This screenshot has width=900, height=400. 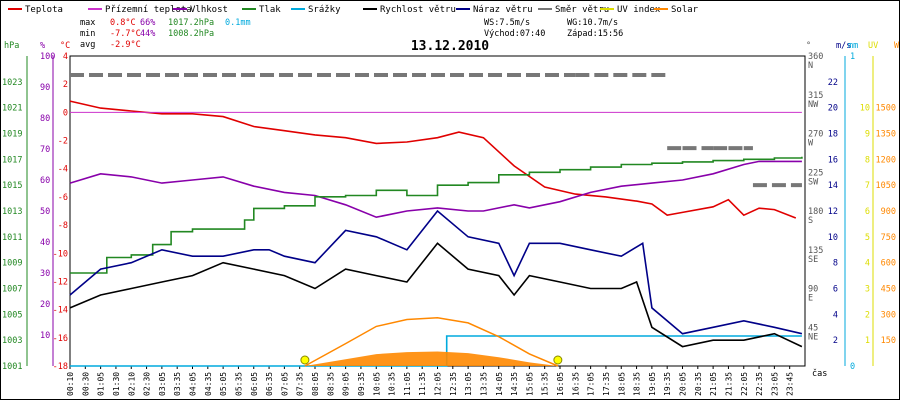 What do you see at coordinates (300, 384) in the screenshot?
I see `x-tick-label: 07:35` at bounding box center [300, 384].